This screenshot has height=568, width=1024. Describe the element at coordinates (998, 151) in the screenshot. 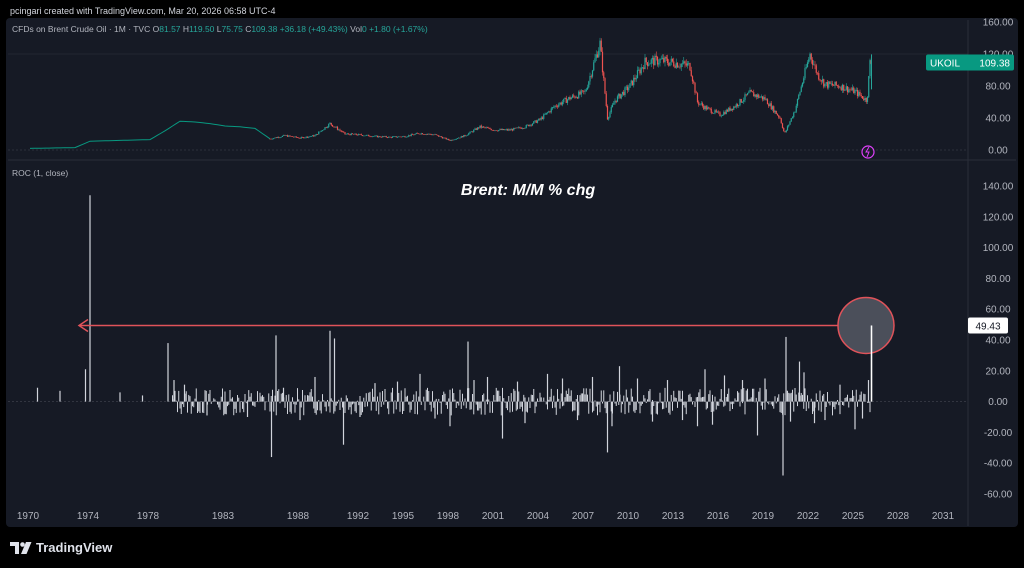

I see `price-tick-label: 0.00` at that location.